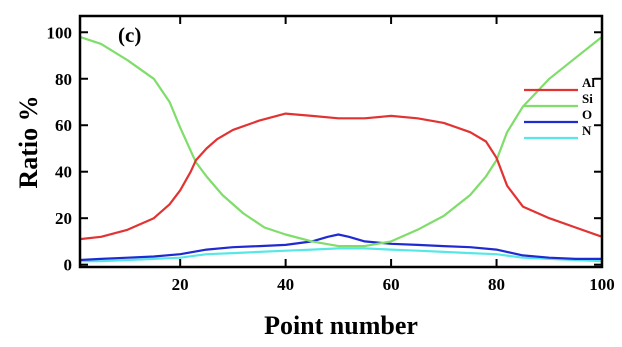  I want to click on y-tick-label: 100, so click(60, 32).